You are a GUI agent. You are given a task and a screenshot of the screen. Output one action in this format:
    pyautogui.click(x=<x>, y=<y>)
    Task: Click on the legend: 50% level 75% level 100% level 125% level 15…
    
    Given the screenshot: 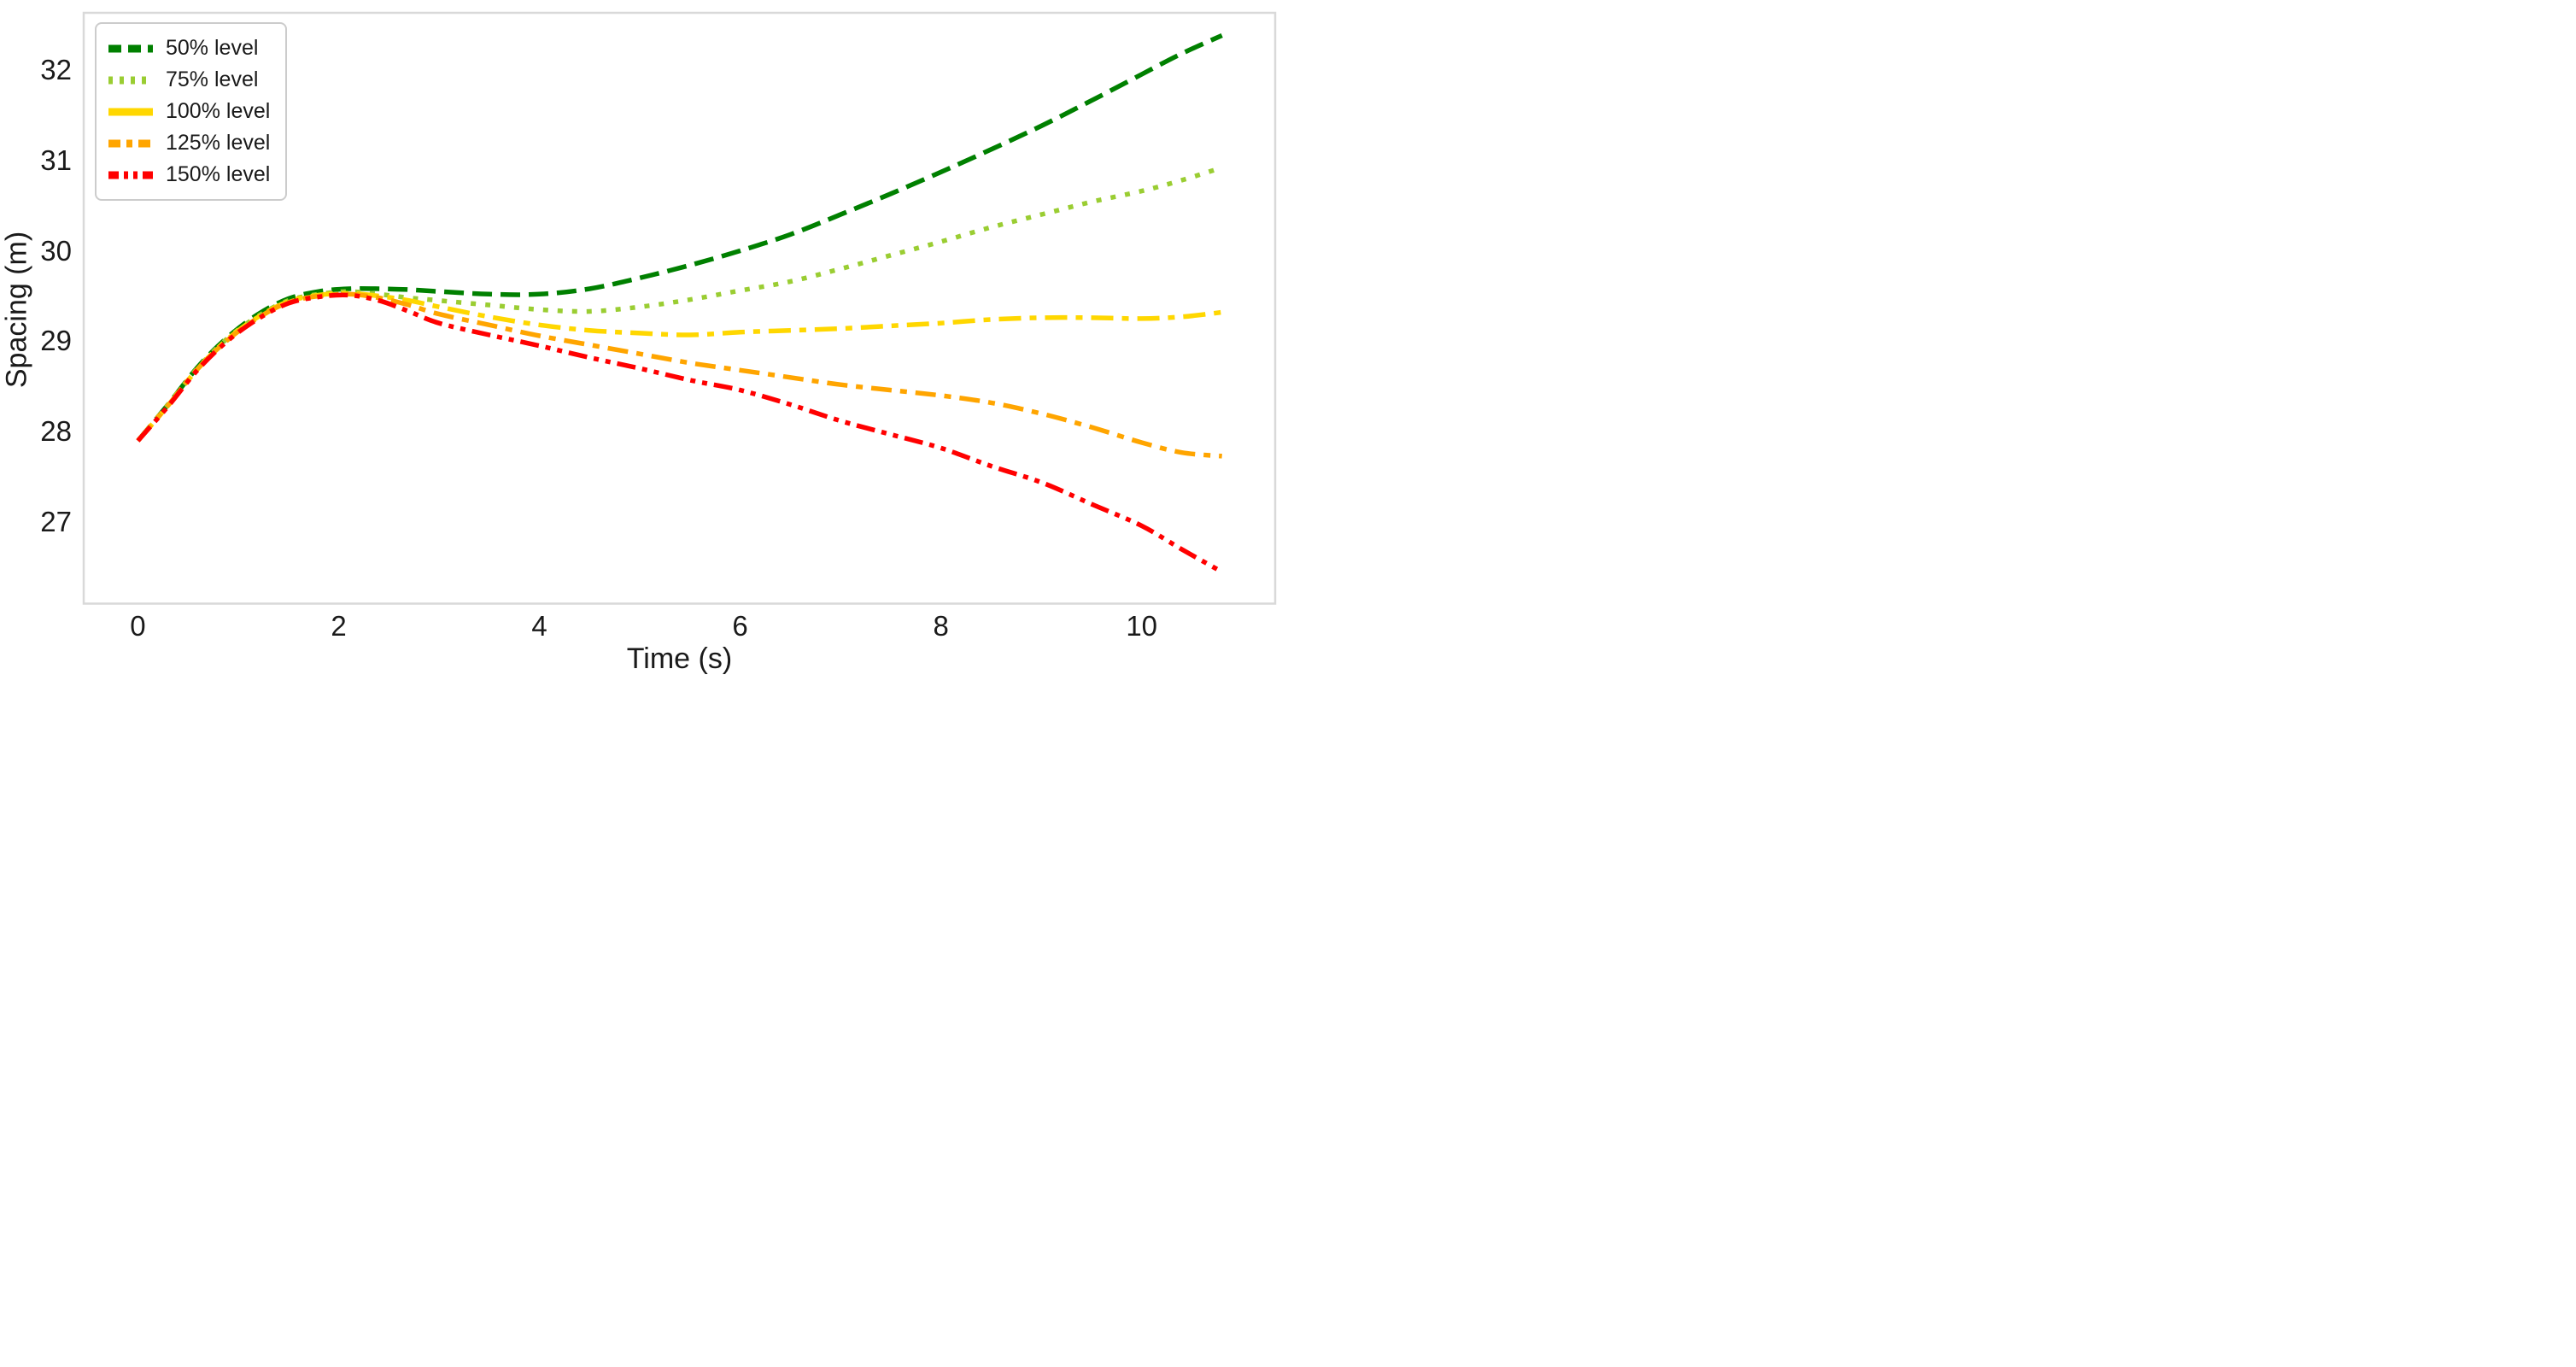 What is the action you would take?
    pyautogui.click(x=191, y=111)
    